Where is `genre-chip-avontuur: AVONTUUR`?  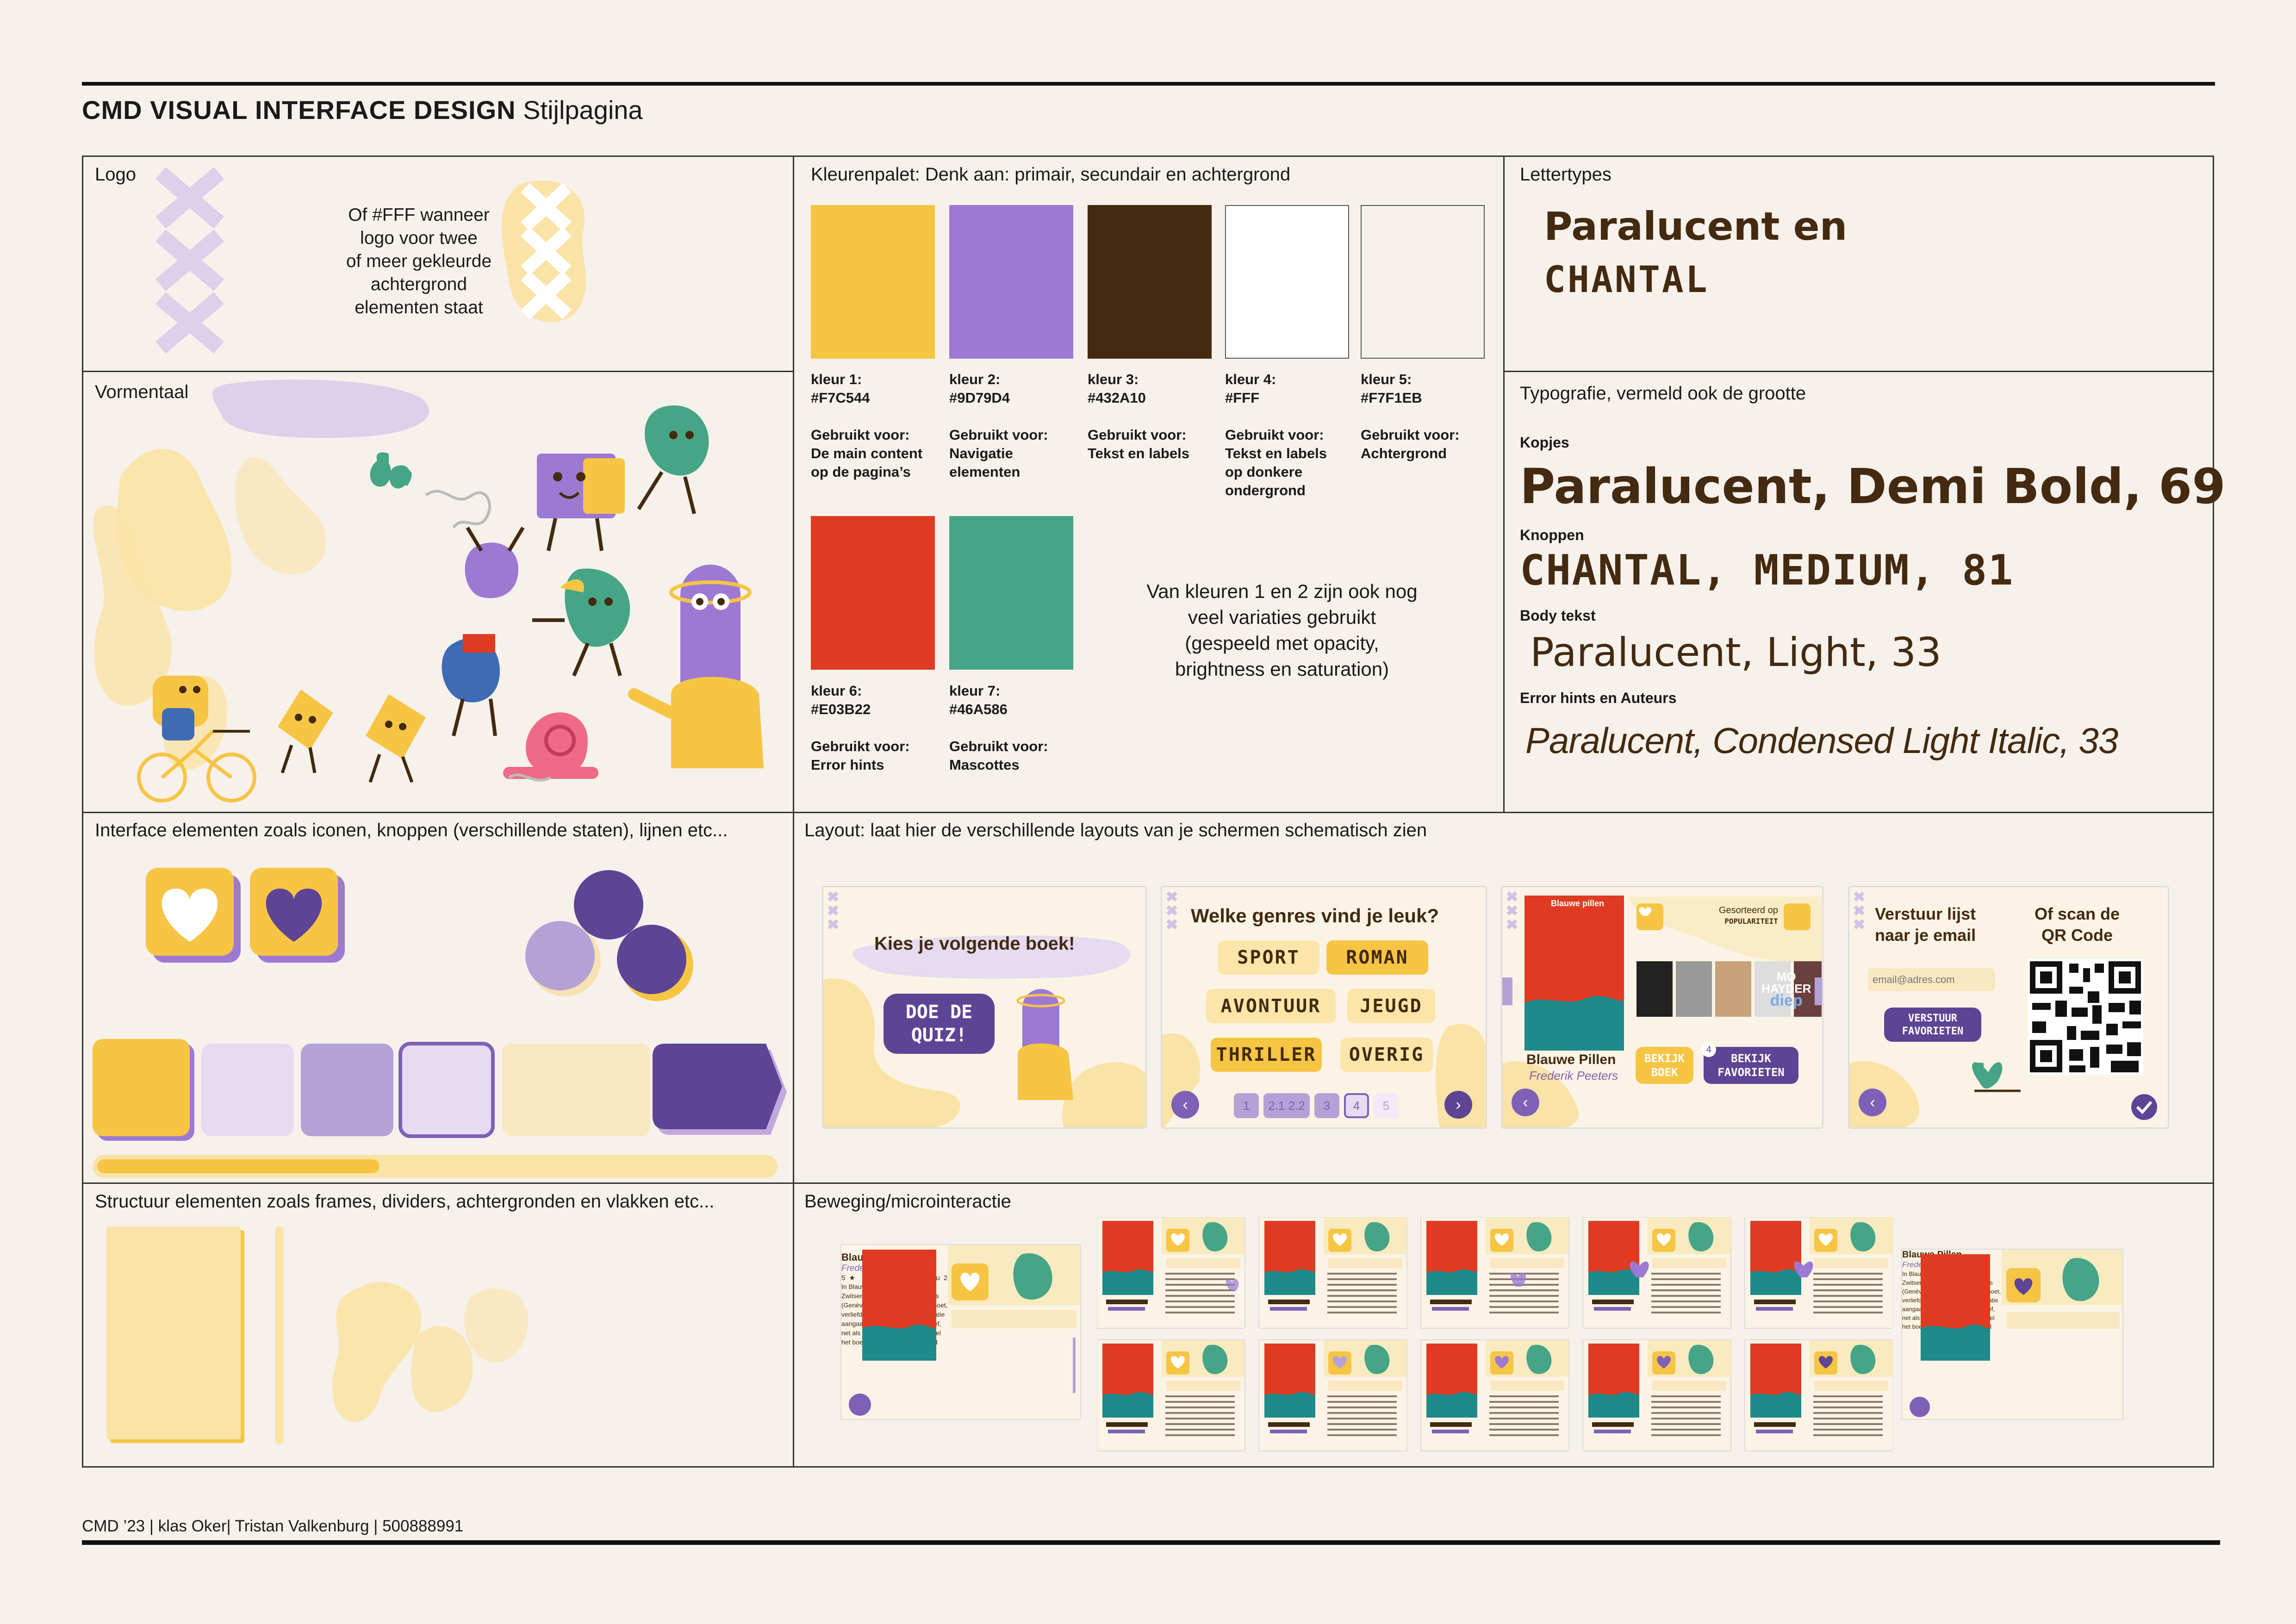 genre-chip-avontuur: AVONTUUR is located at coordinates (1271, 1006).